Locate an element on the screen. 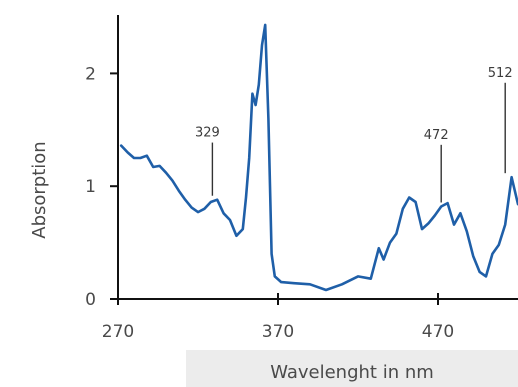  annotation-label: 472 is located at coordinates (436, 135).